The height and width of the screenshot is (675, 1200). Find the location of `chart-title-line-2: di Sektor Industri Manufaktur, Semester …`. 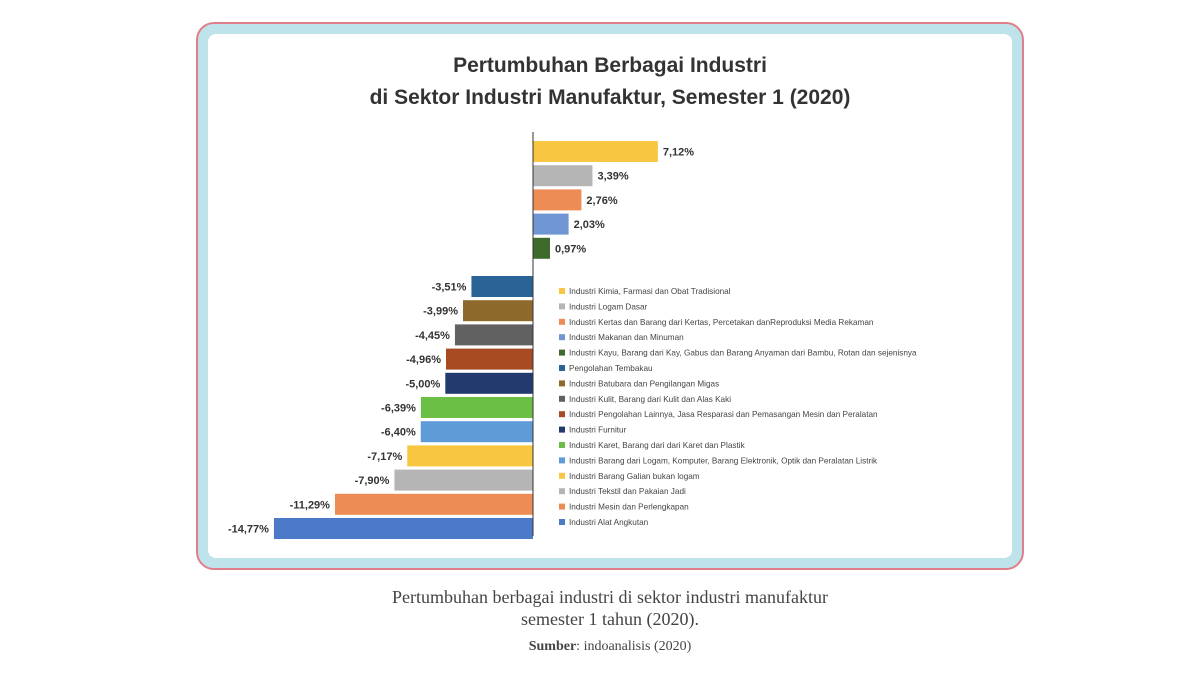

chart-title-line-2: di Sektor Industri Manufaktur, Semester … is located at coordinates (610, 97).